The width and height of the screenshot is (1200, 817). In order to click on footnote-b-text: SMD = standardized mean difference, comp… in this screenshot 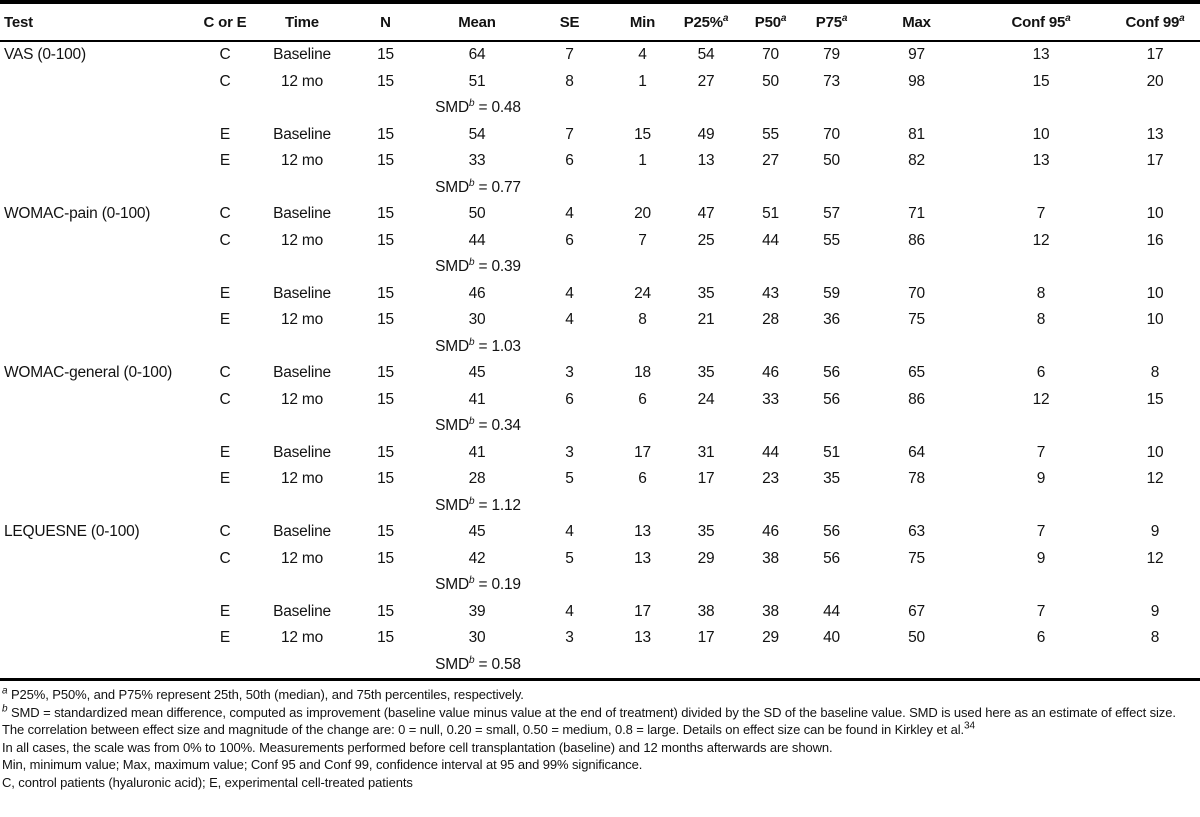, I will do `click(589, 721)`.